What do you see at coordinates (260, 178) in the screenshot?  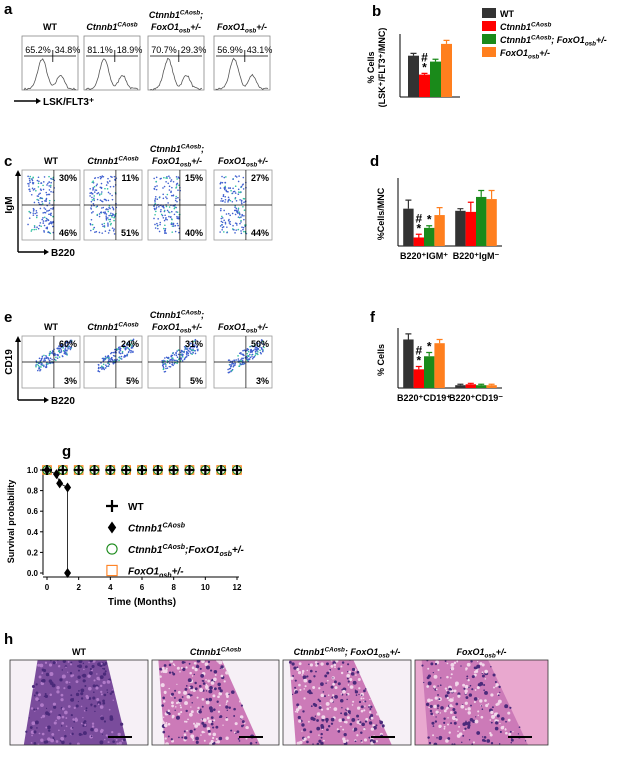 I see `quadrant-upper: 27%` at bounding box center [260, 178].